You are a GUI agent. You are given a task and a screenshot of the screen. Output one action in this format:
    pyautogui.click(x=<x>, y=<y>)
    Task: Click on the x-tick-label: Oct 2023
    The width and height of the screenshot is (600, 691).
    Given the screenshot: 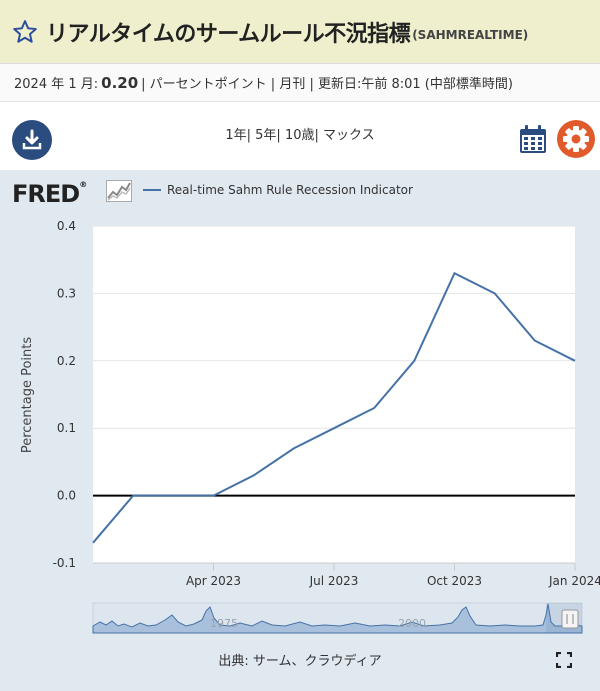 What is the action you would take?
    pyautogui.click(x=454, y=581)
    